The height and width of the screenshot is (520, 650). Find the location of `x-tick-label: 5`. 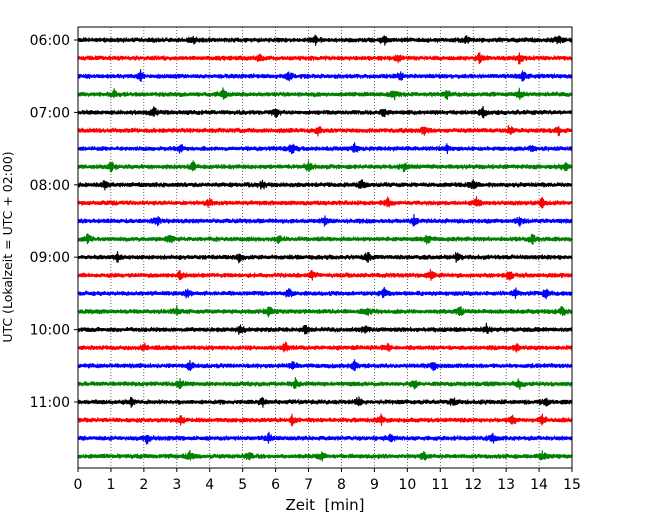

x-tick-label: 5 is located at coordinates (242, 485).